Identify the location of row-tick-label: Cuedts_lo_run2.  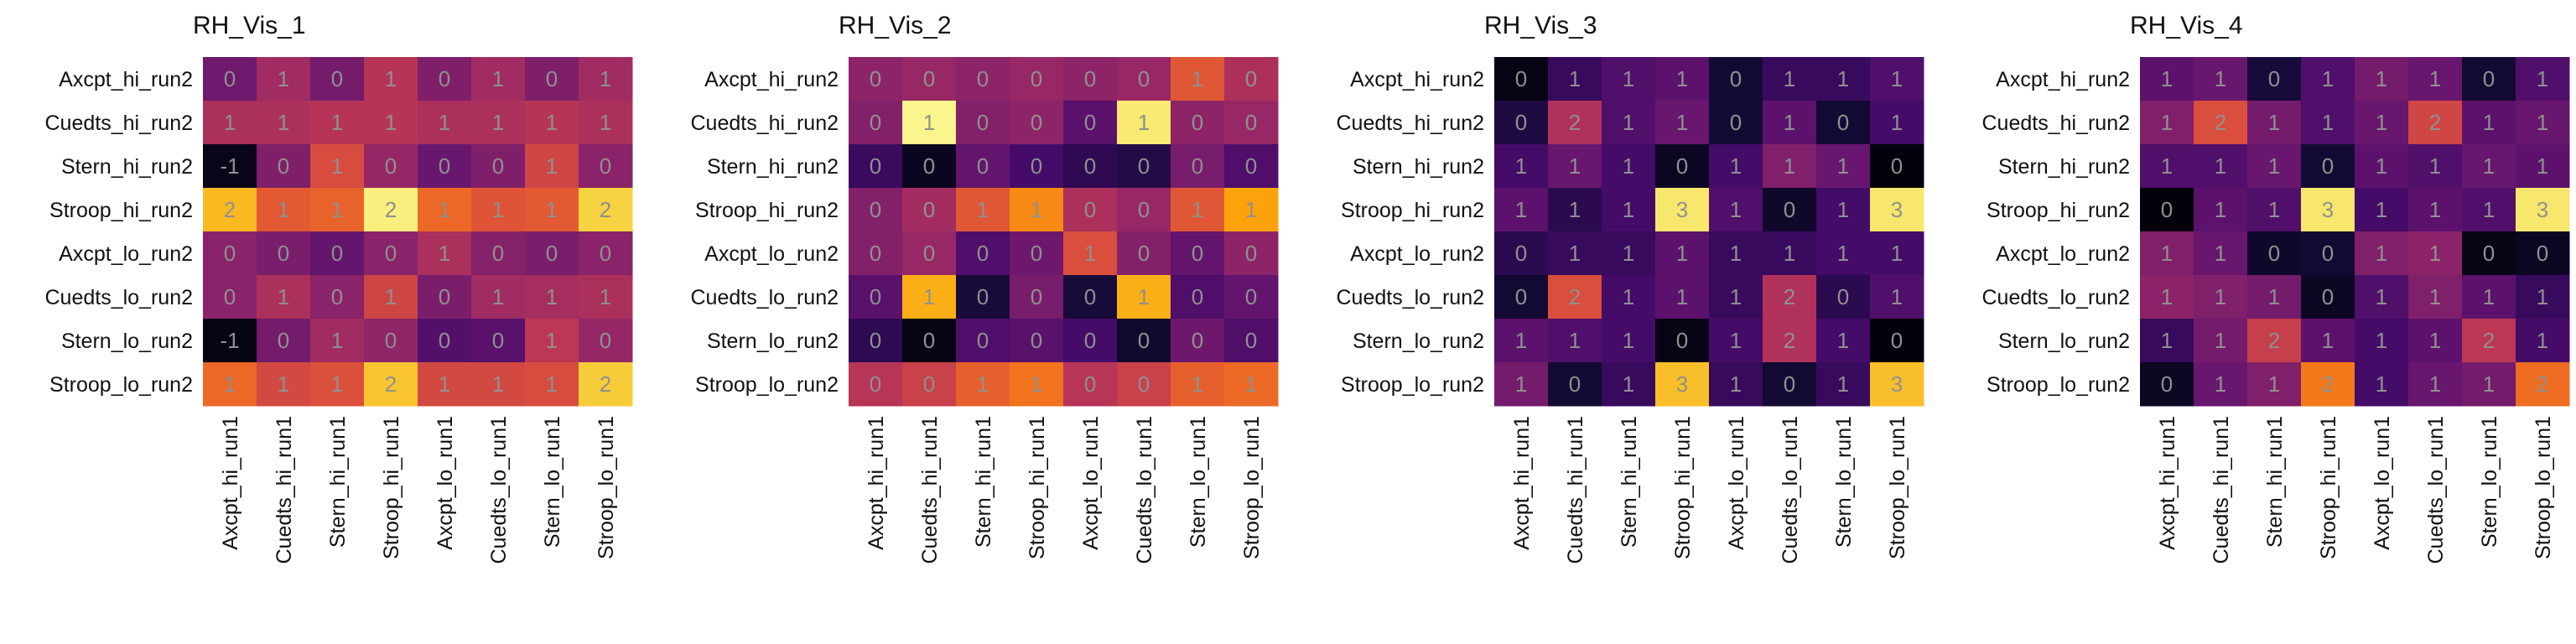
(2055, 297).